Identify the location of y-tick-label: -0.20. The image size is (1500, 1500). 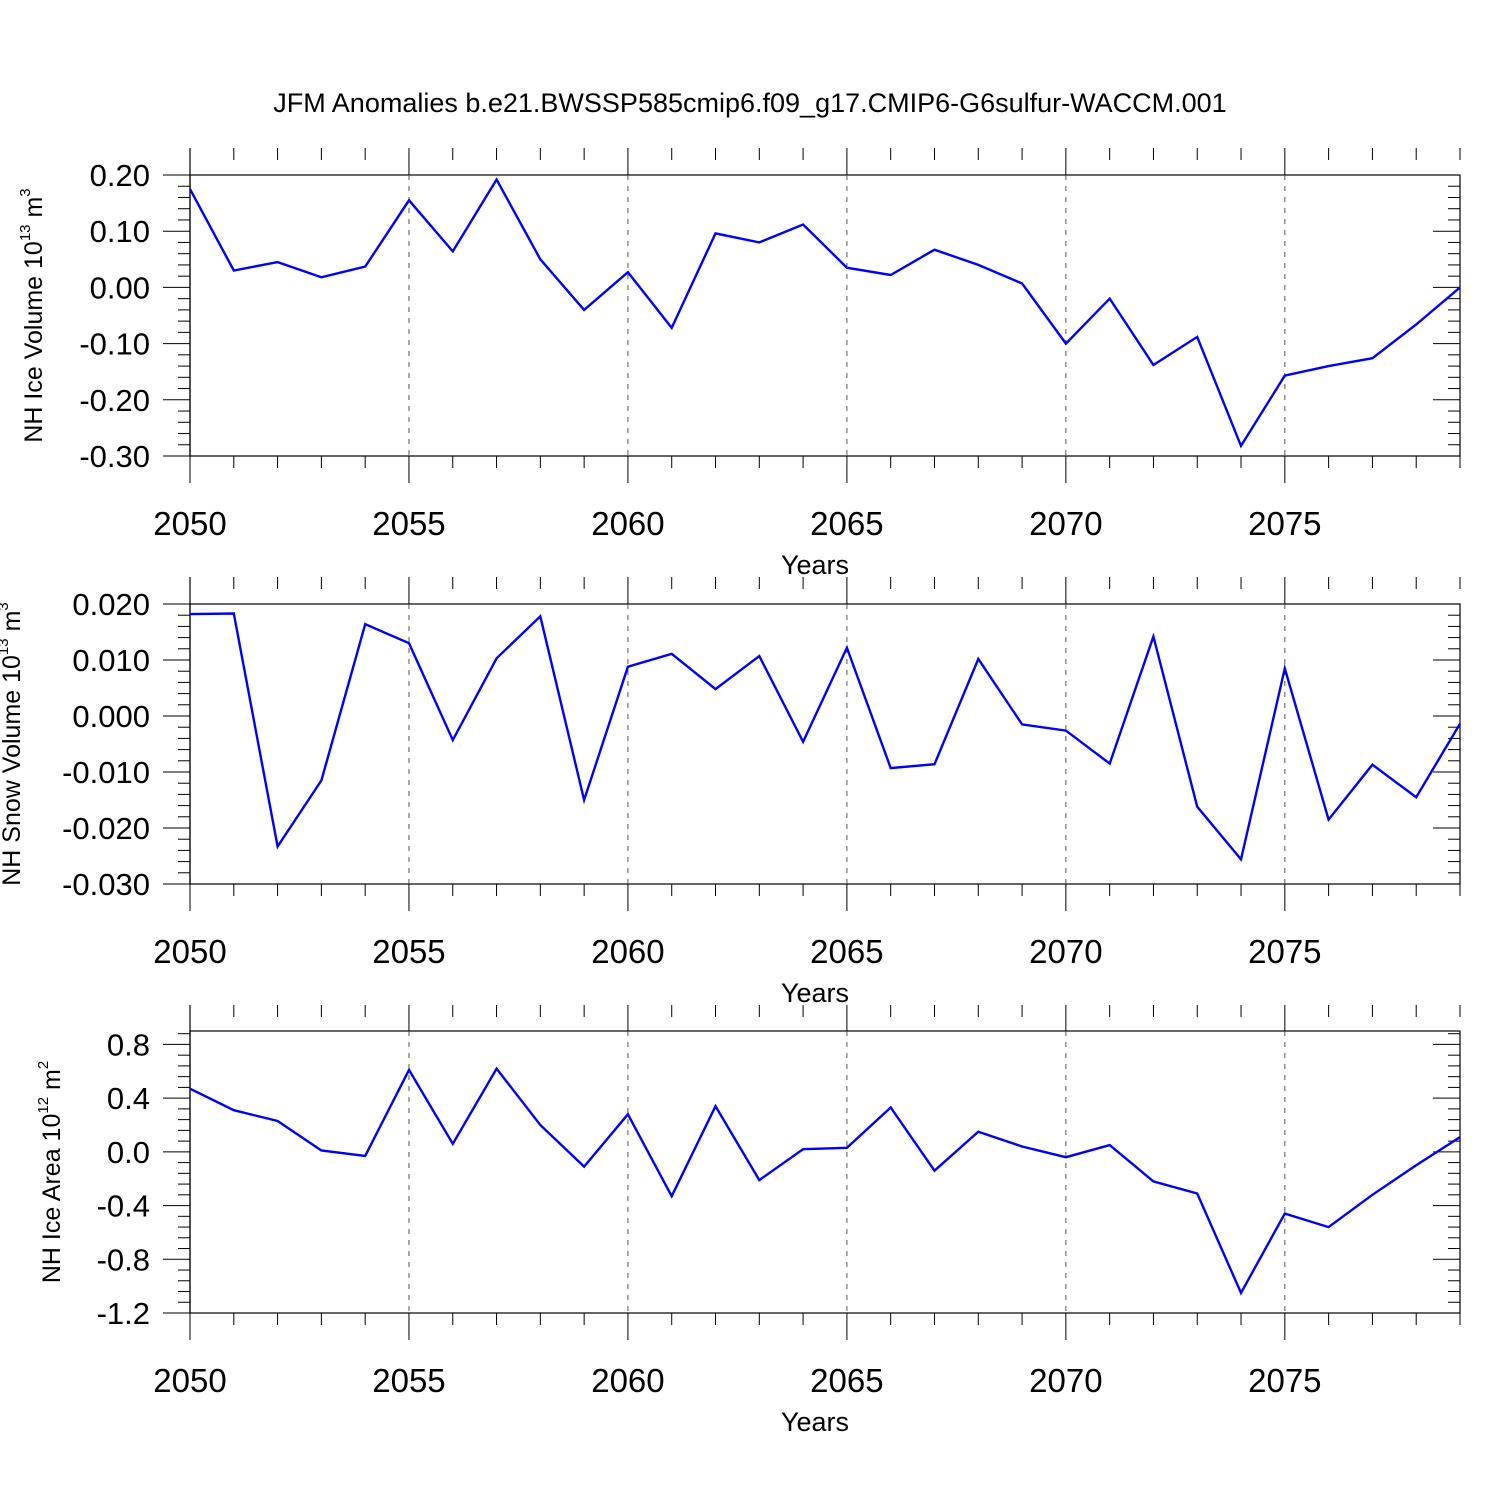
(114, 400).